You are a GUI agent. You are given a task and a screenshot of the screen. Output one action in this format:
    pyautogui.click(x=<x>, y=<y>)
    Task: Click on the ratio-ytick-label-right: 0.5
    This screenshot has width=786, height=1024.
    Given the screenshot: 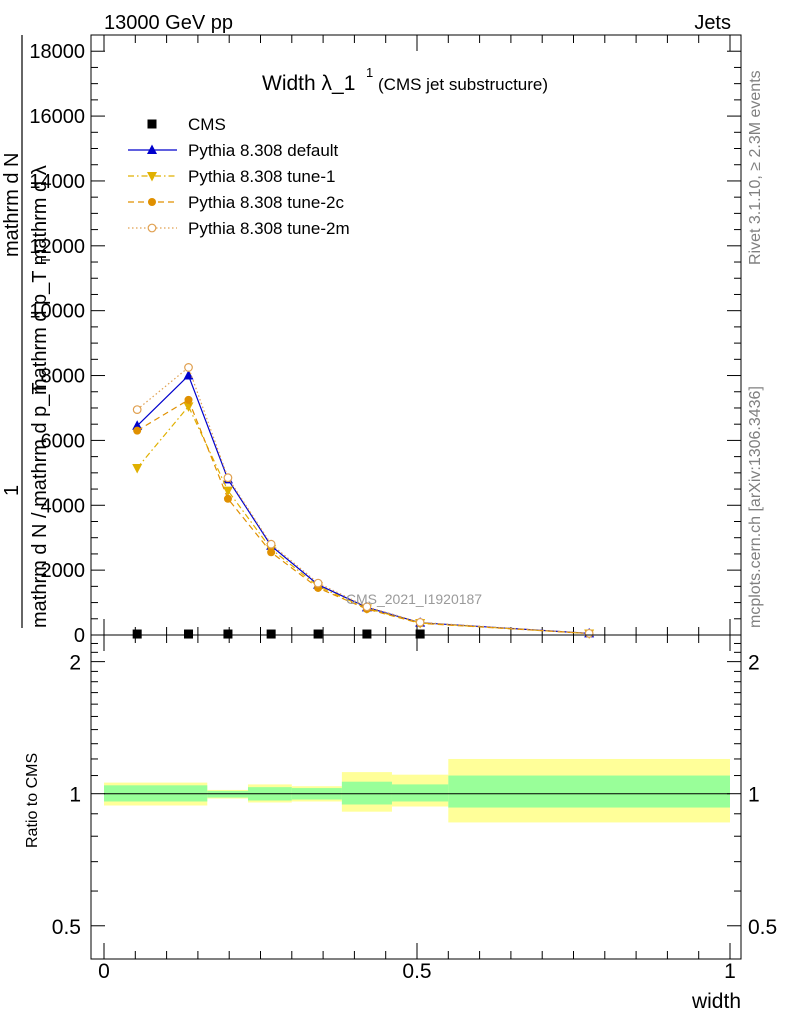 What is the action you would take?
    pyautogui.click(x=762, y=927)
    